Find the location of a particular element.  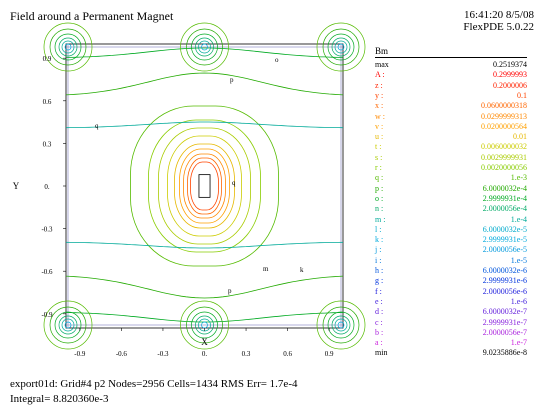

legend-level-value: 0.0060000032 is located at coordinates (504, 147).